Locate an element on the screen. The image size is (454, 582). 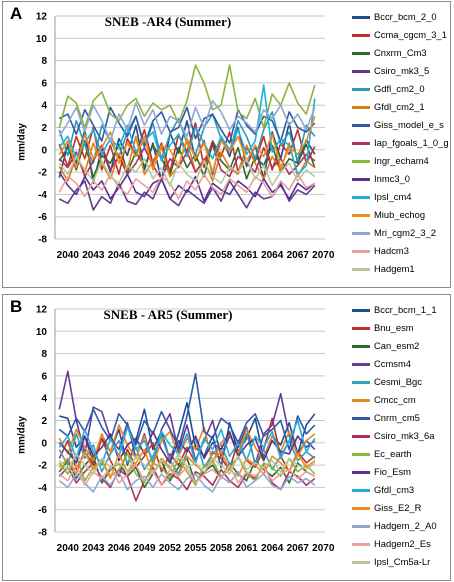
legend-item: Csiro_mk3_6a is located at coordinates (401, 438).